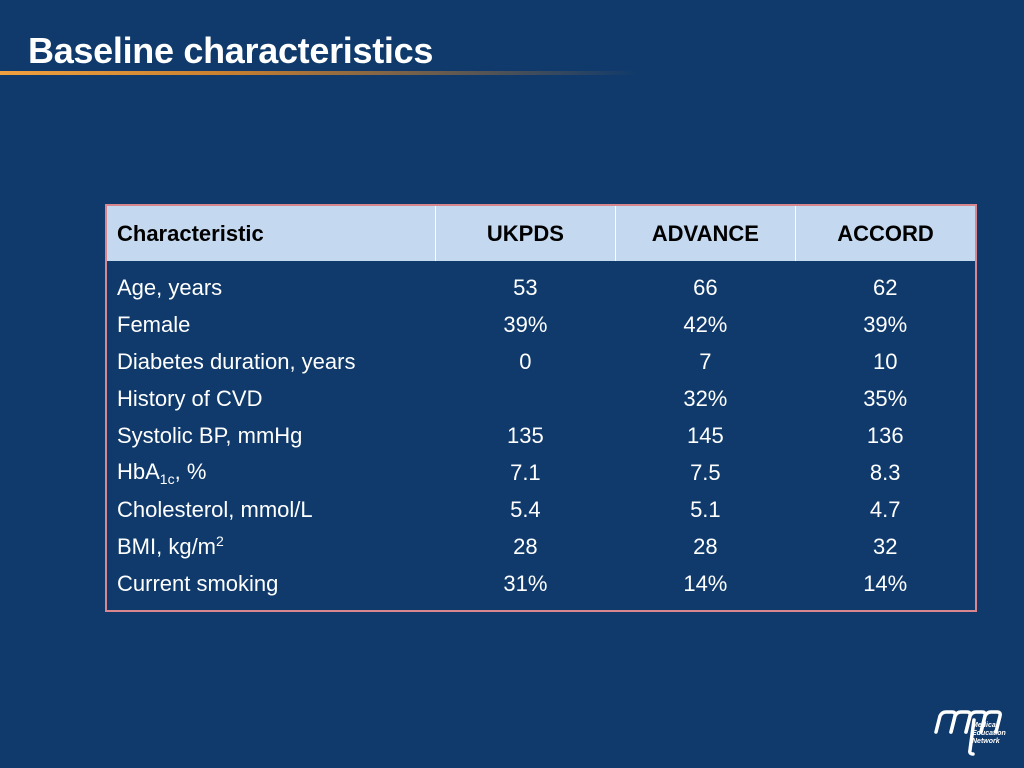 The height and width of the screenshot is (768, 1024). I want to click on table-row: Current smoking 31% 14% 14%, so click(541, 588).